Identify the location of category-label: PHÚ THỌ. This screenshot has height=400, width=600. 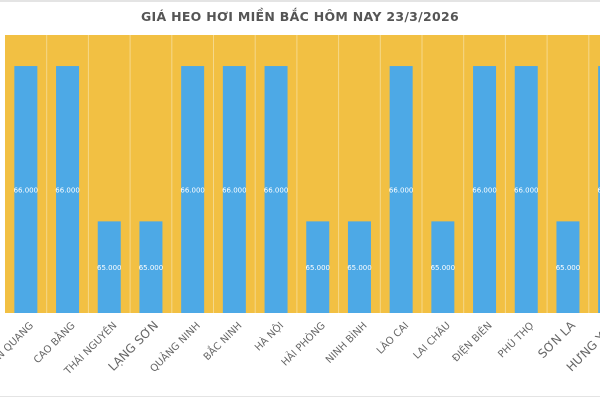
(515, 339).